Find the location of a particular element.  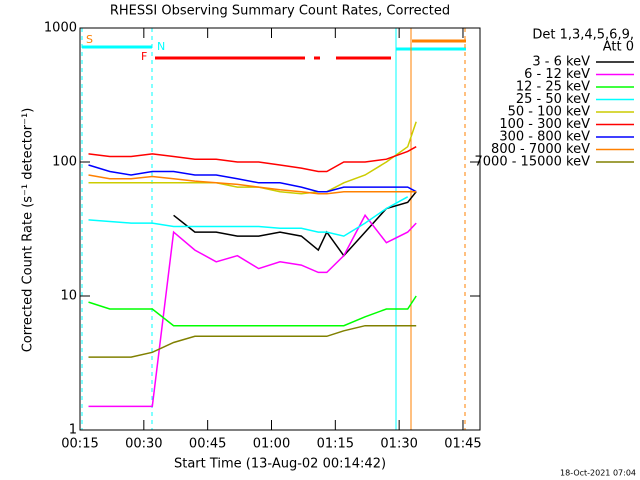

y-tick-label: 1000 is located at coordinates (60, 28).